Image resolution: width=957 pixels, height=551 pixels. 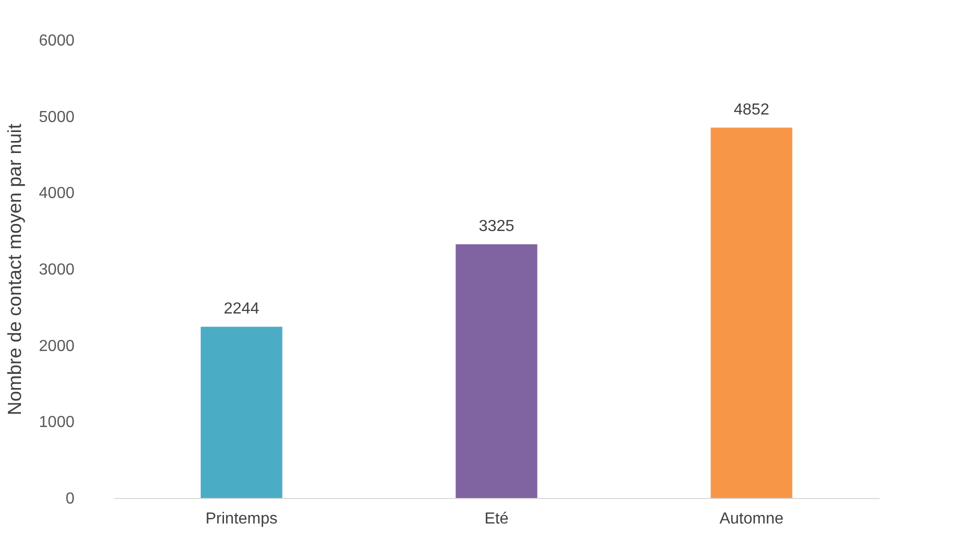 What do you see at coordinates (56, 346) in the screenshot?
I see `y-tick-label: 2000` at bounding box center [56, 346].